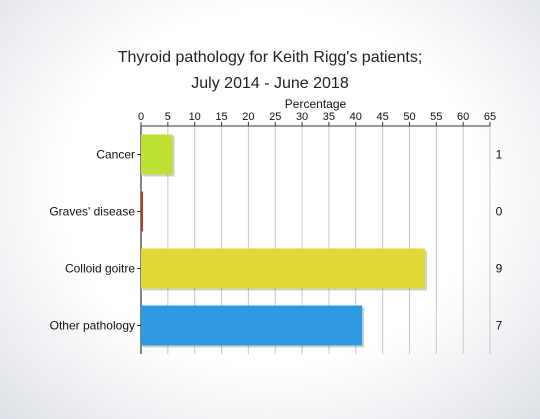  What do you see at coordinates (100, 269) in the screenshot?
I see `category-label: Colloid goitre` at bounding box center [100, 269].